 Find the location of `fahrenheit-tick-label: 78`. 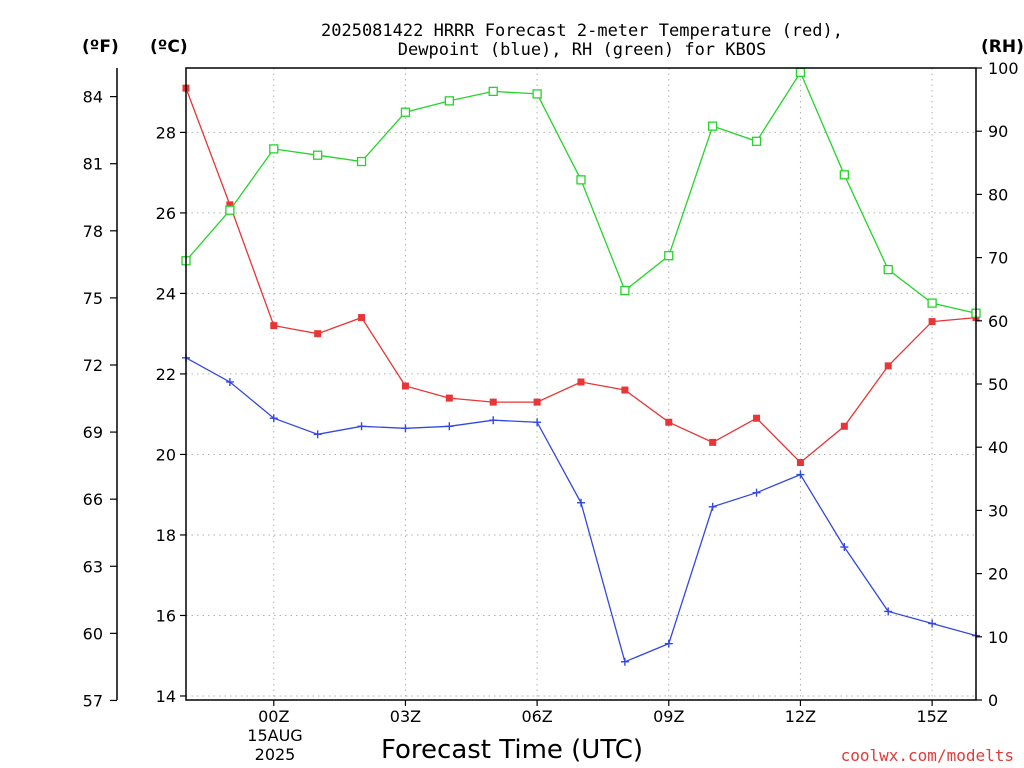

fahrenheit-tick-label: 78 is located at coordinates (93, 231).